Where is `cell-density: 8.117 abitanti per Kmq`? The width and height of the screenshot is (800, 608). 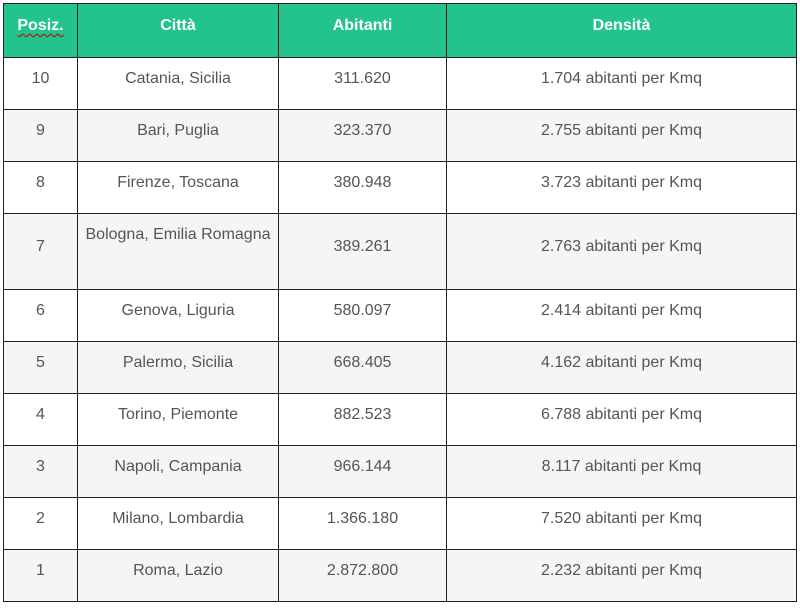
cell-density: 8.117 abitanti per Kmq is located at coordinates (621, 471).